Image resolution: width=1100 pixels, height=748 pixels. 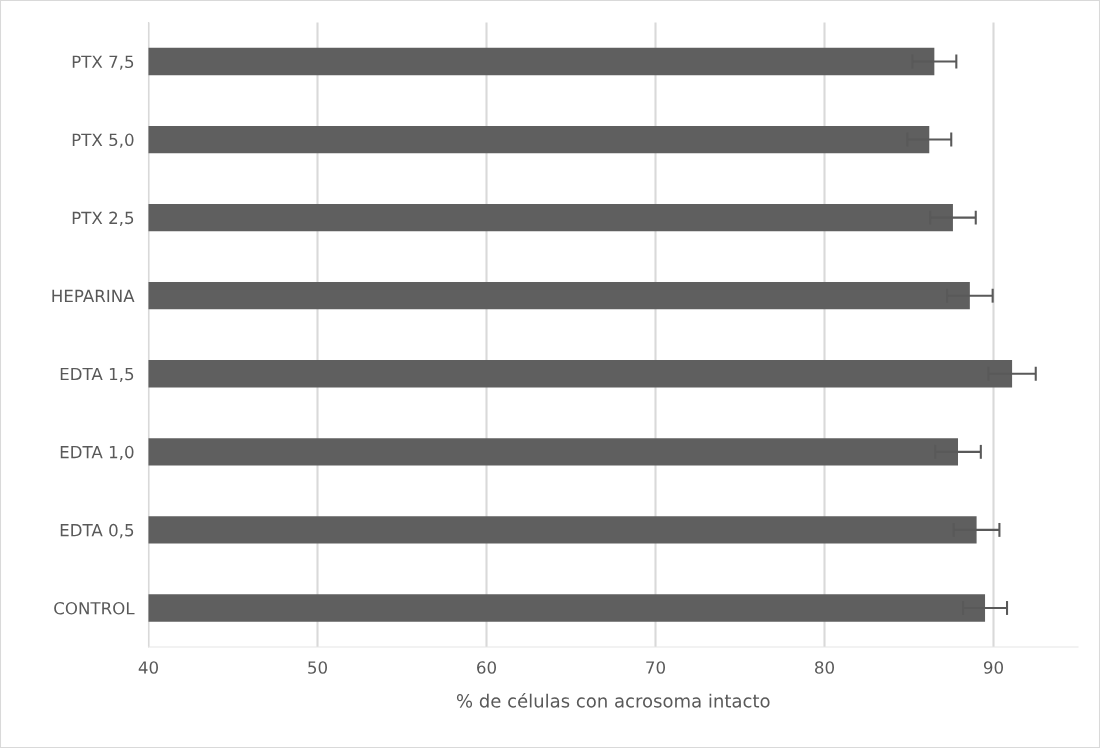 What do you see at coordinates (824, 667) in the screenshot?
I see `x-tick-label: 80` at bounding box center [824, 667].